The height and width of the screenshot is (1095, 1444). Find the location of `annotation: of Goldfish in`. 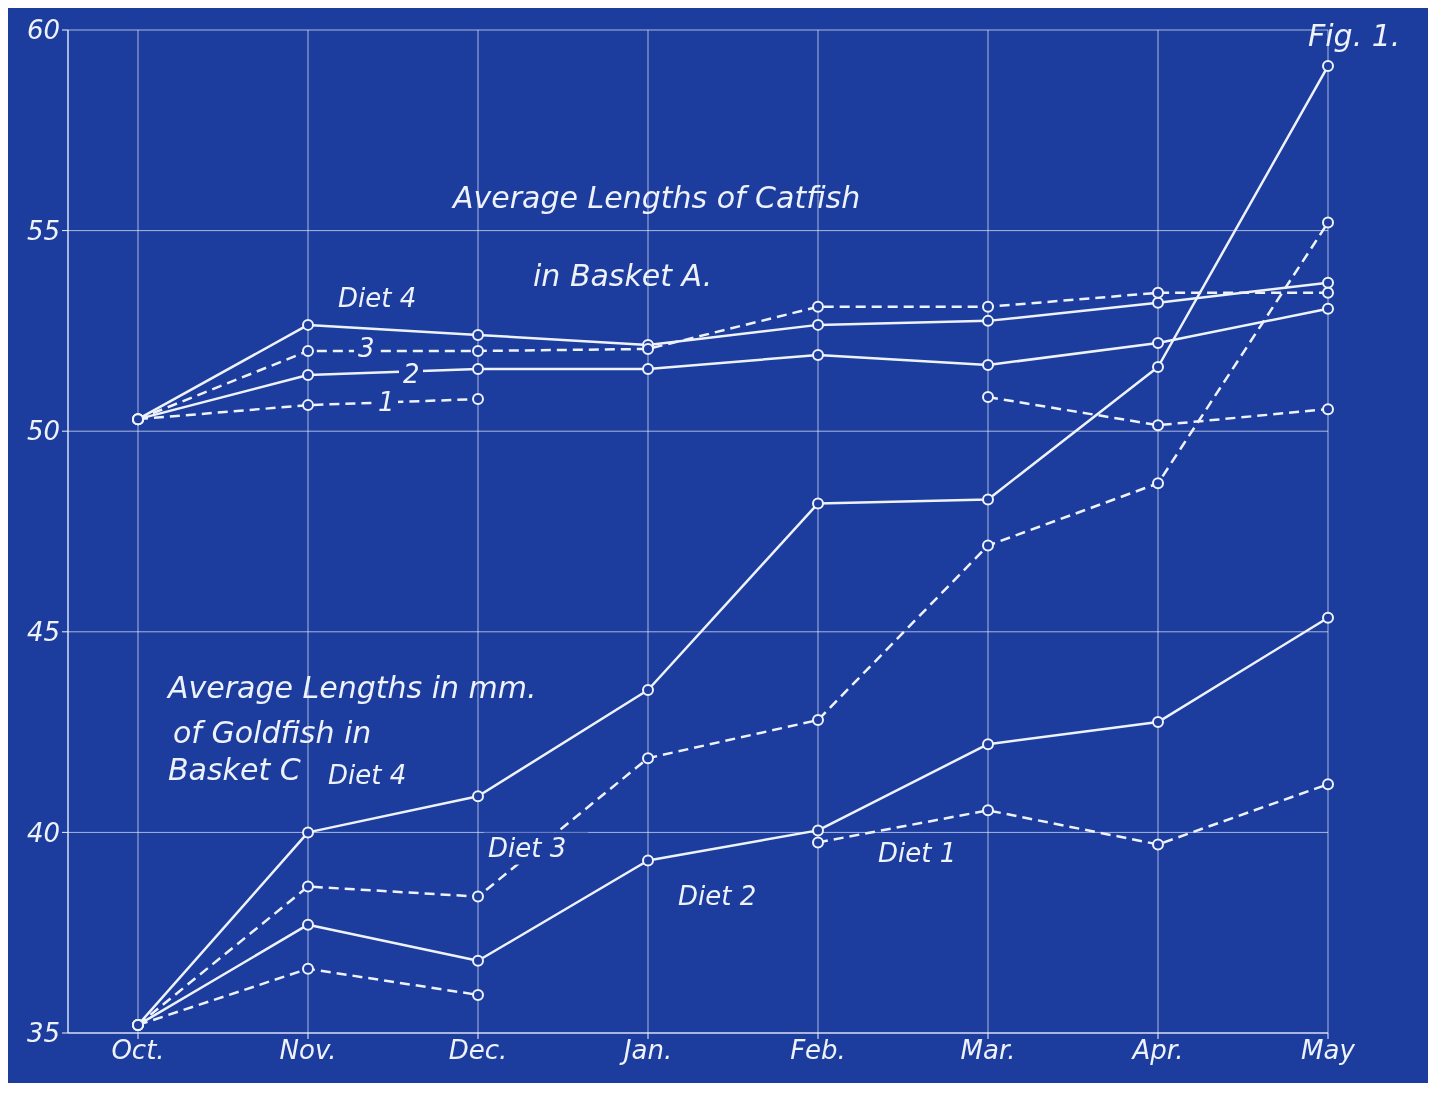

annotation: of Goldfish in is located at coordinates (272, 732).